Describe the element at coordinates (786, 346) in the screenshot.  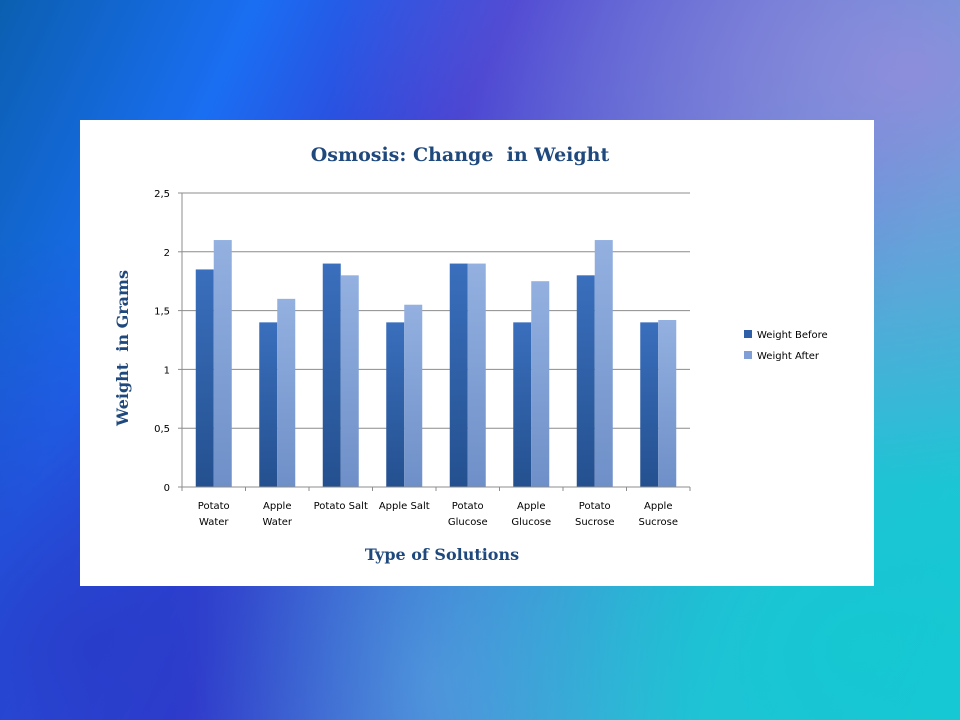
I see `legend: Weight Before Weight After` at that location.